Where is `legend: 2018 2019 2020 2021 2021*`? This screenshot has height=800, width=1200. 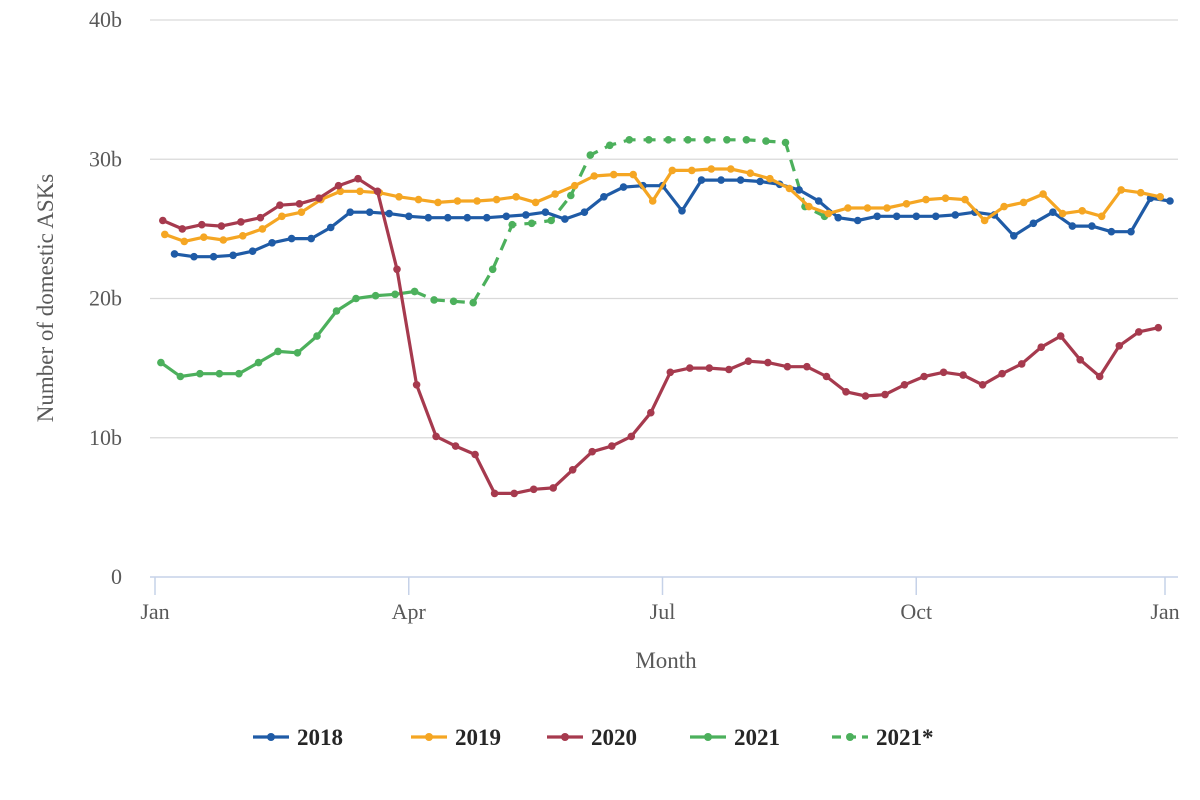 legend: 2018 2019 2020 2021 2021* is located at coordinates (593, 737).